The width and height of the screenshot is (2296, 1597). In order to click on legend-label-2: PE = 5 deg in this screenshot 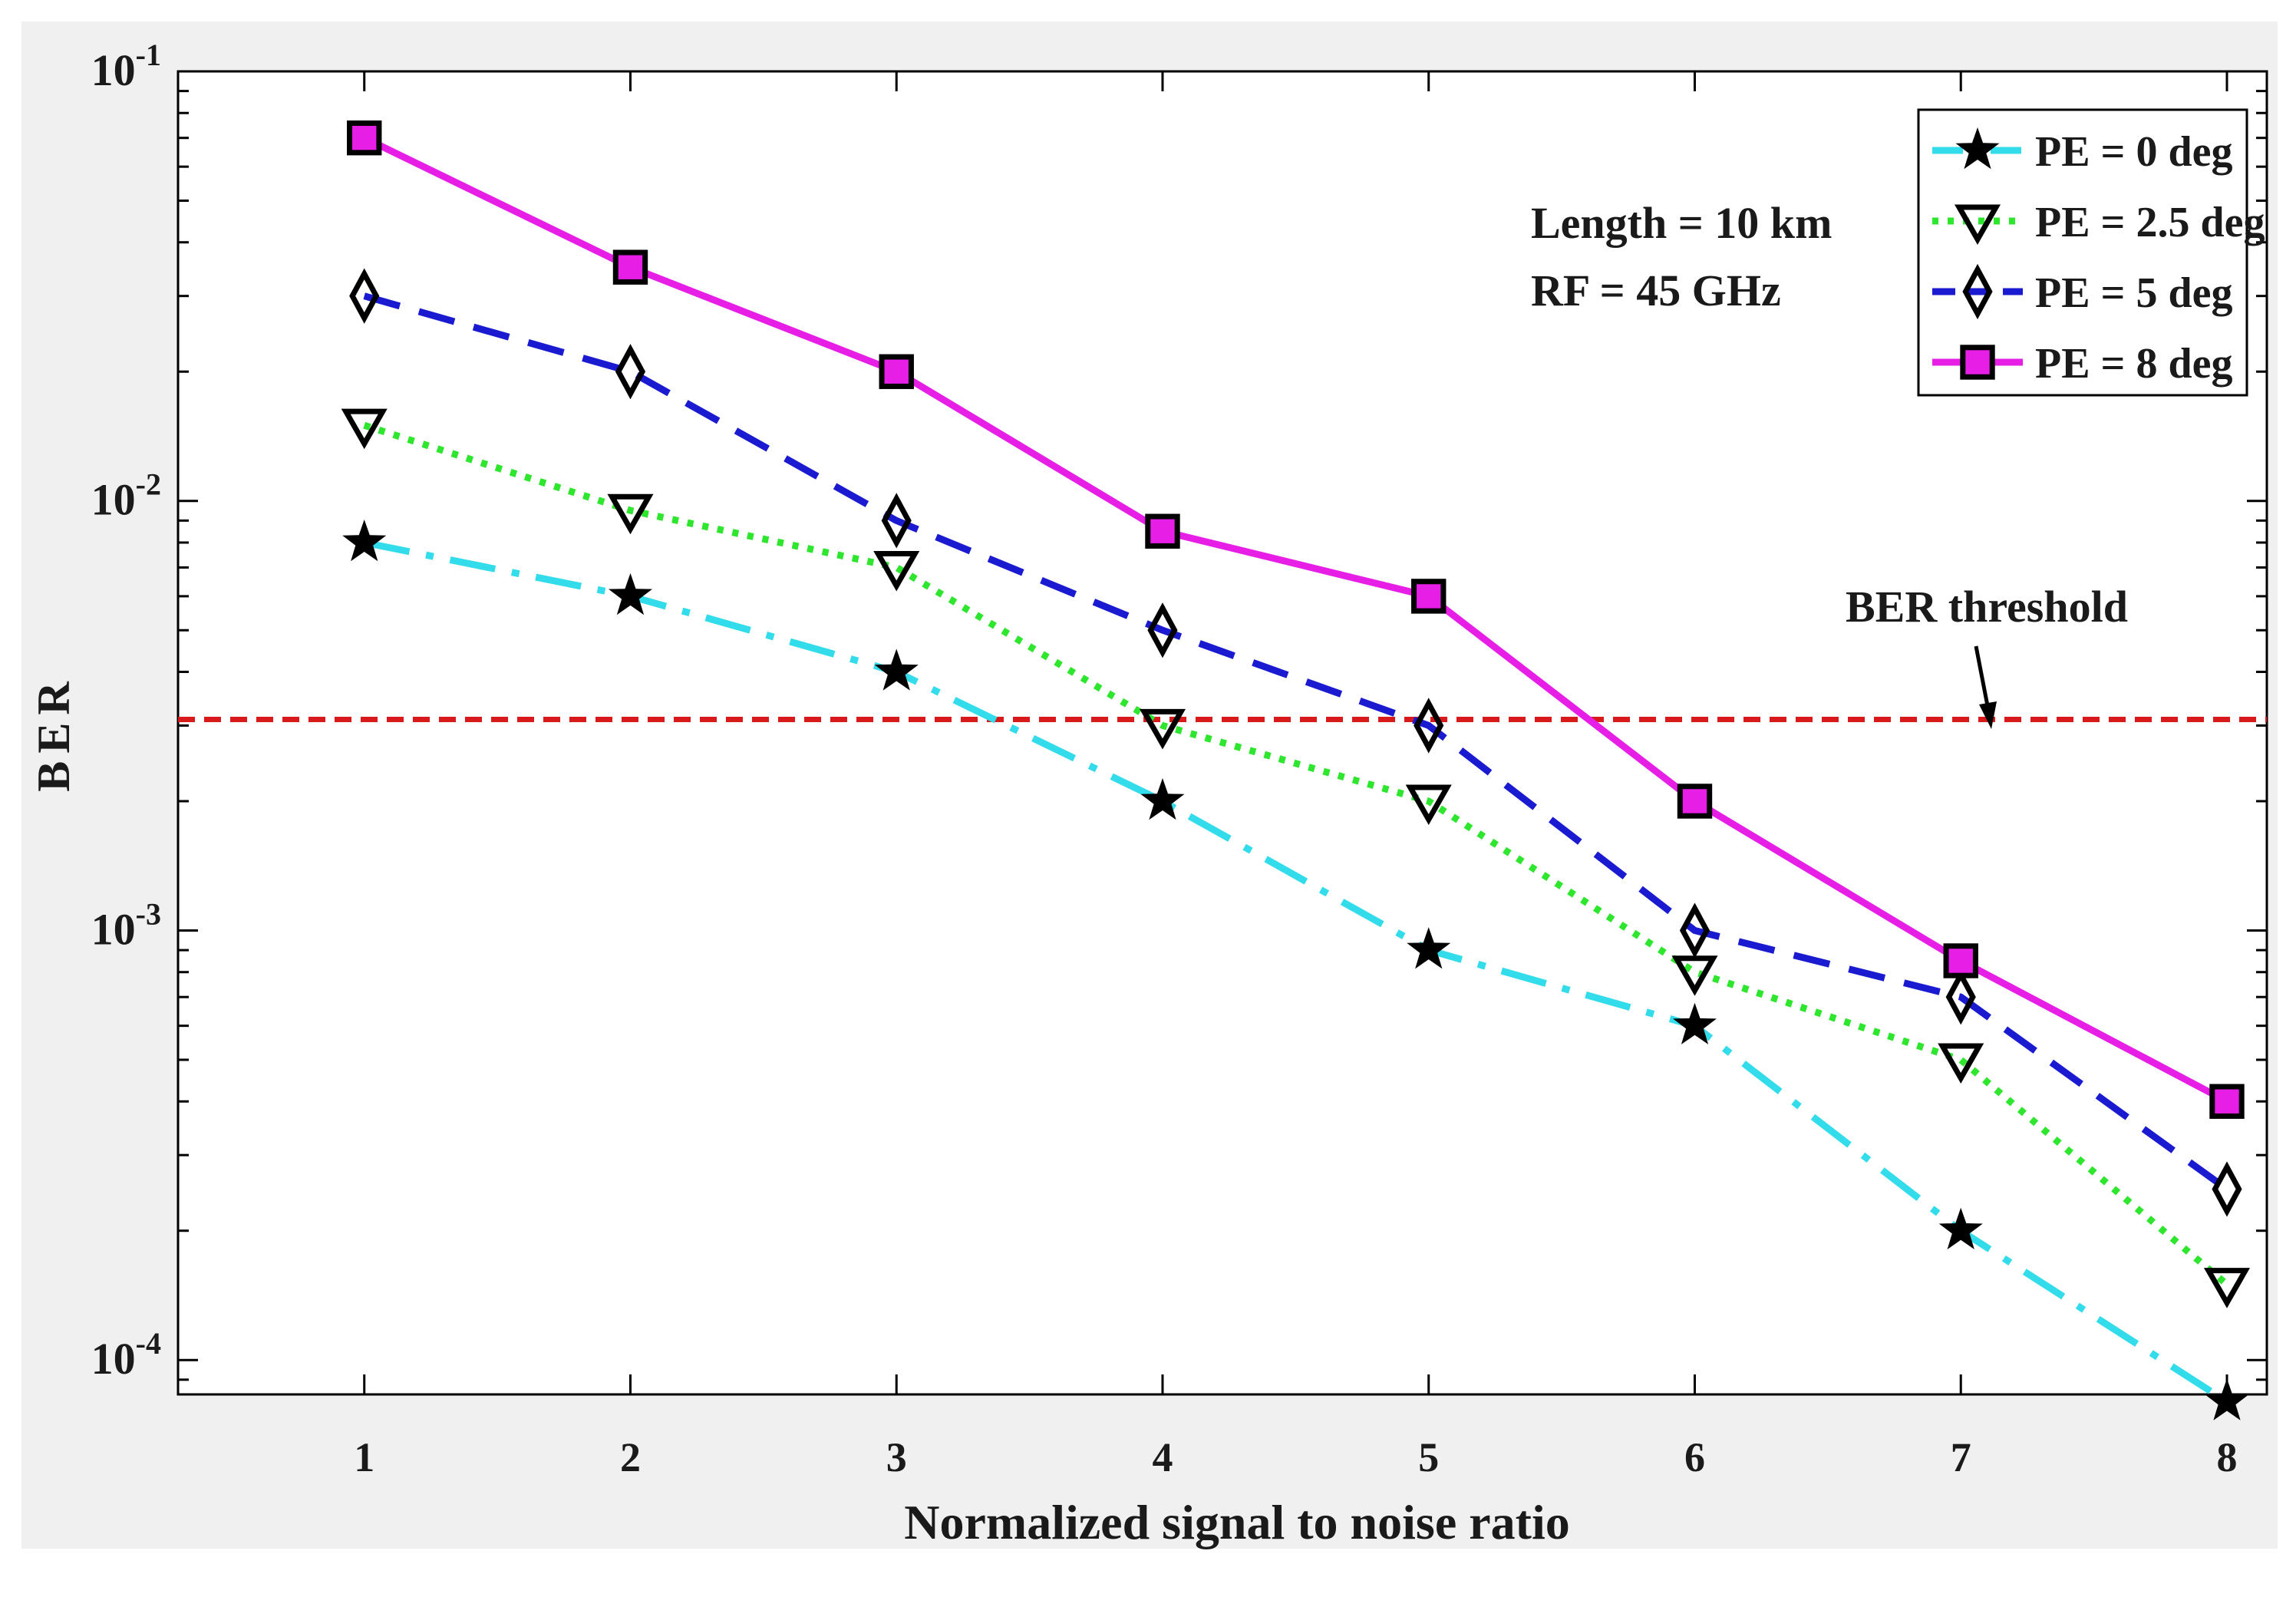, I will do `click(2133, 293)`.